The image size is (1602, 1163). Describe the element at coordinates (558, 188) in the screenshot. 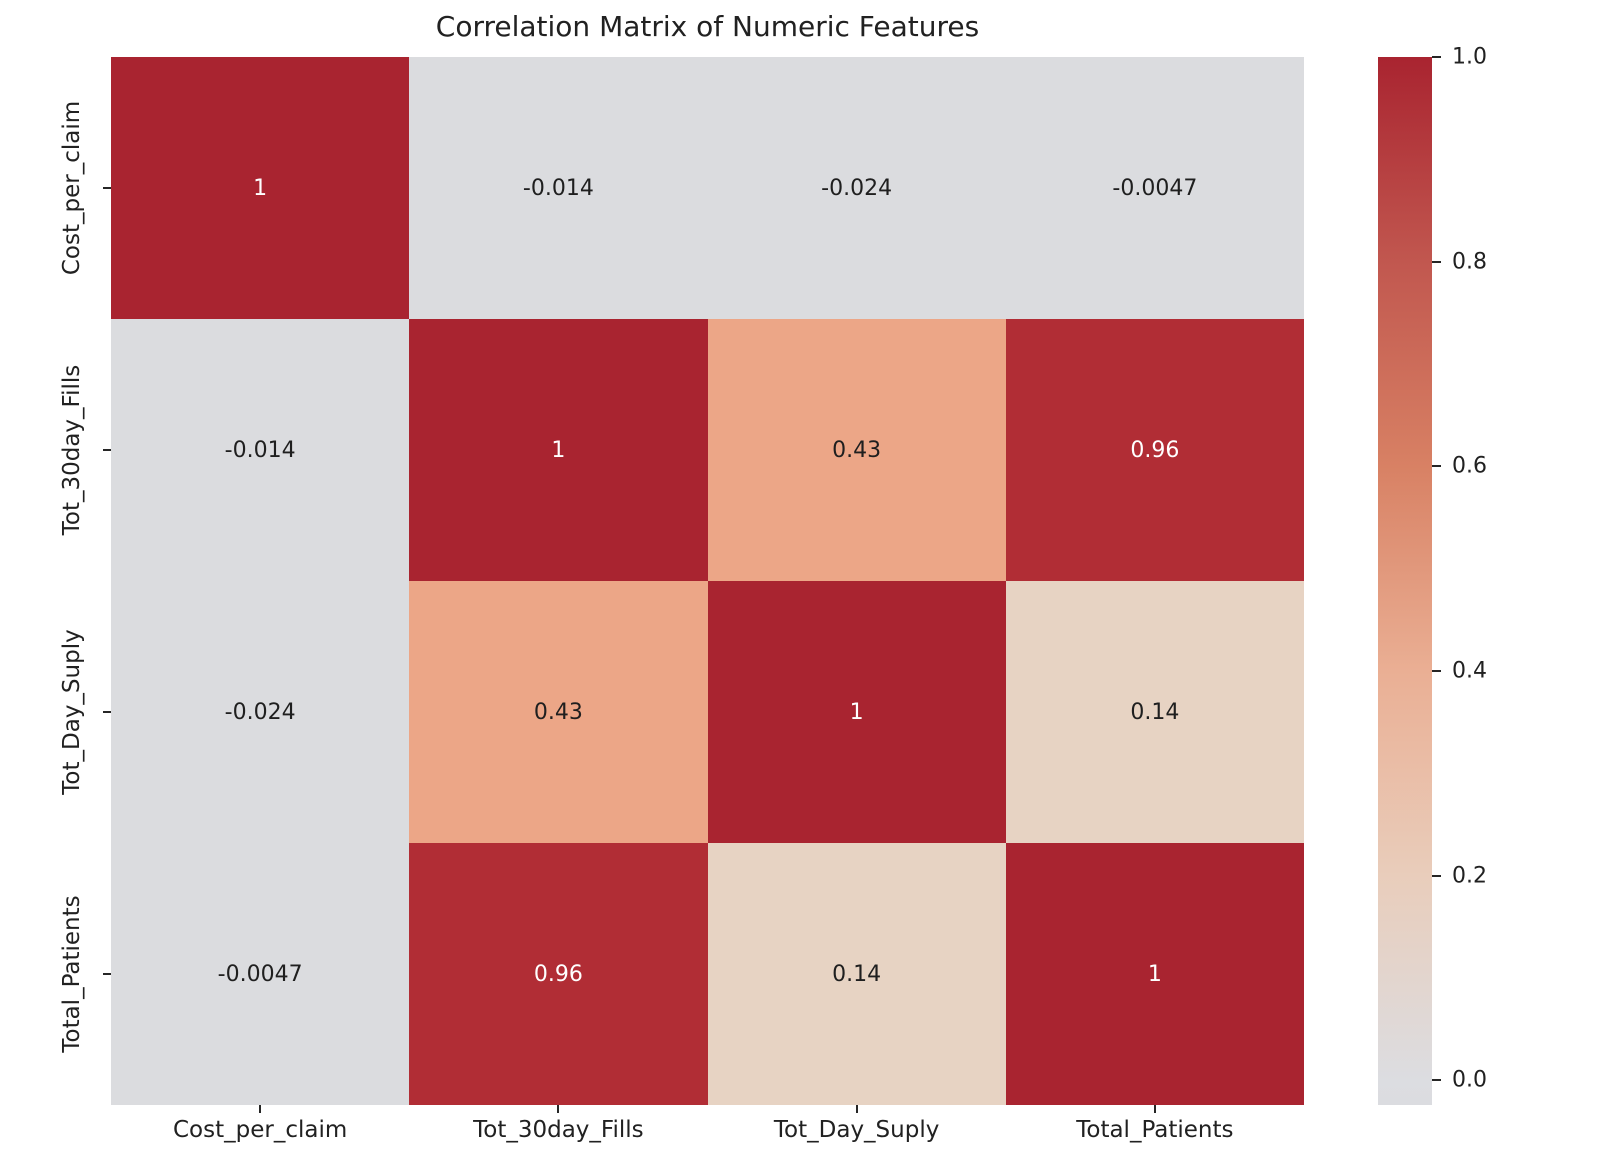

I see `heatmap-cell-Cost_per_claim-Tot_30day_Fills: -0.014` at that location.